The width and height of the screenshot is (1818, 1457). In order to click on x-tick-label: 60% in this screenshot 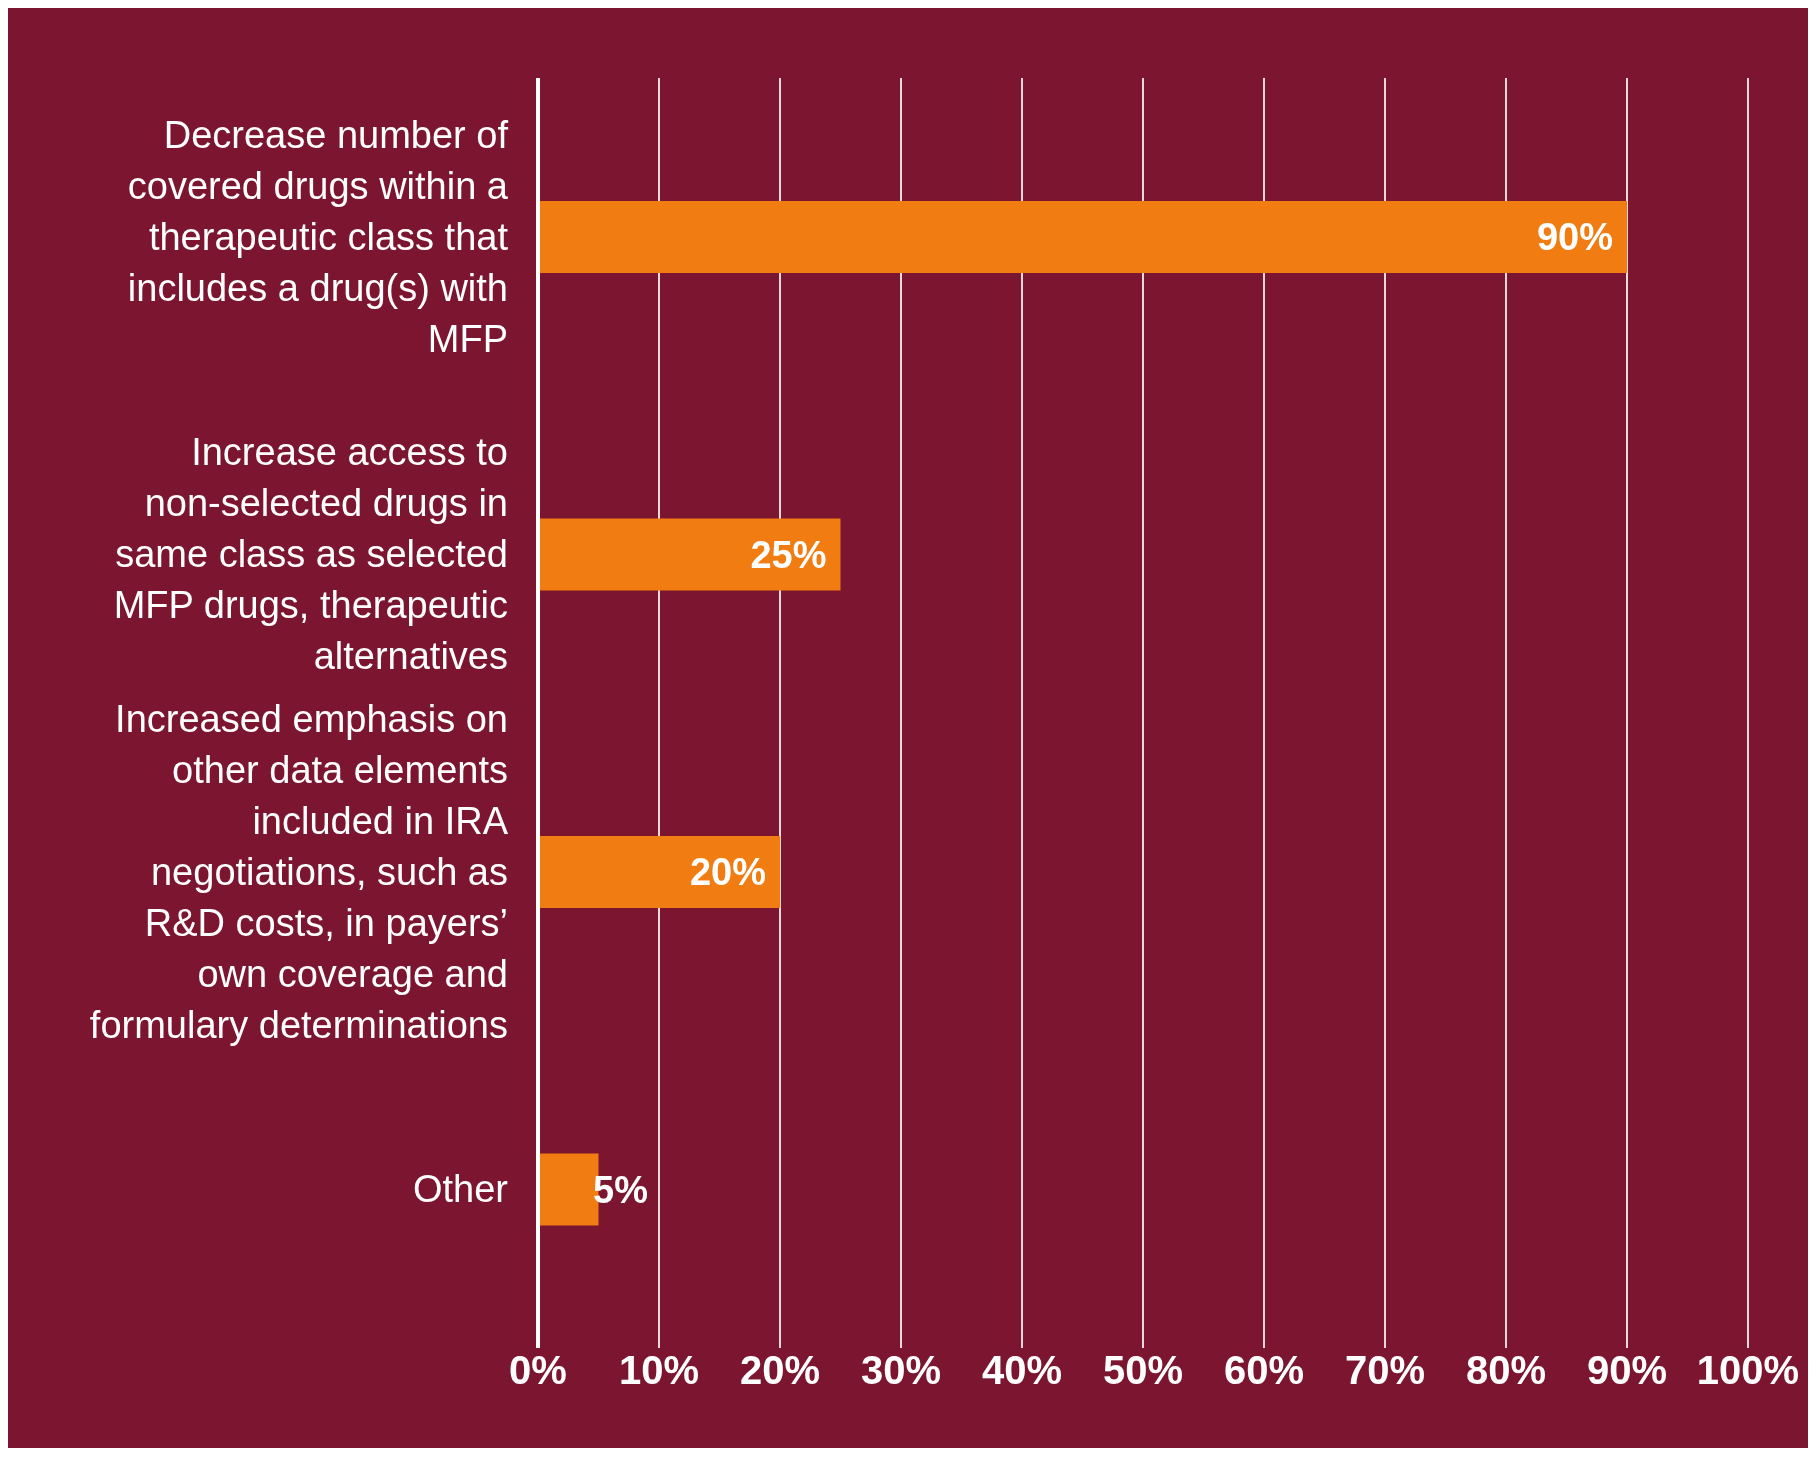, I will do `click(1264, 1370)`.